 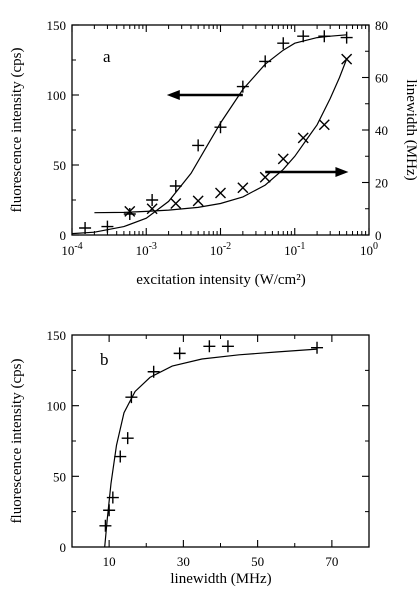 I want to click on panel-b-y-tick-label: 0, so click(x=63, y=547).